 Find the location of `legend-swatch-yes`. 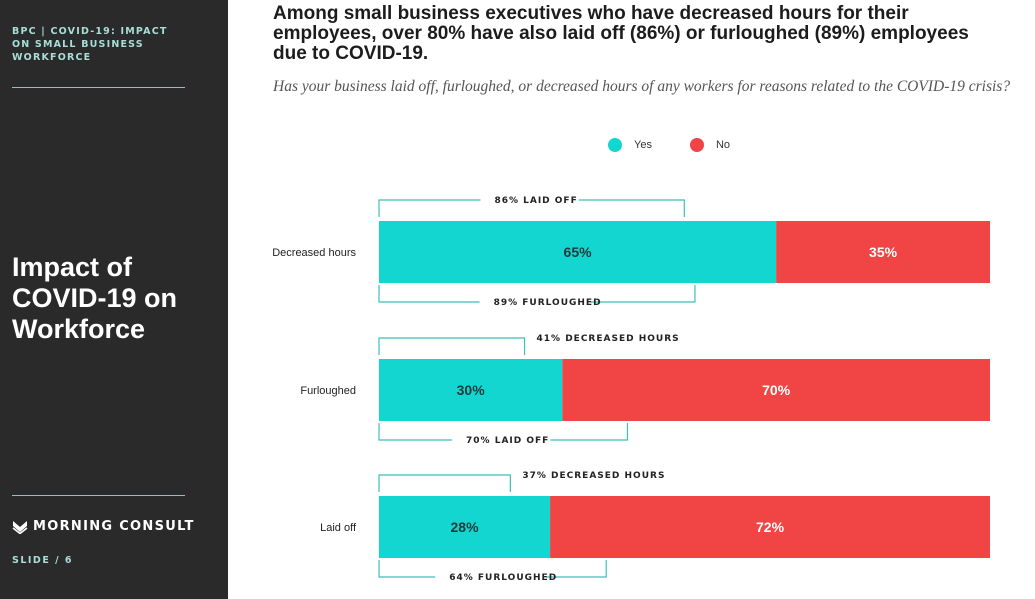

legend-swatch-yes is located at coordinates (615, 145).